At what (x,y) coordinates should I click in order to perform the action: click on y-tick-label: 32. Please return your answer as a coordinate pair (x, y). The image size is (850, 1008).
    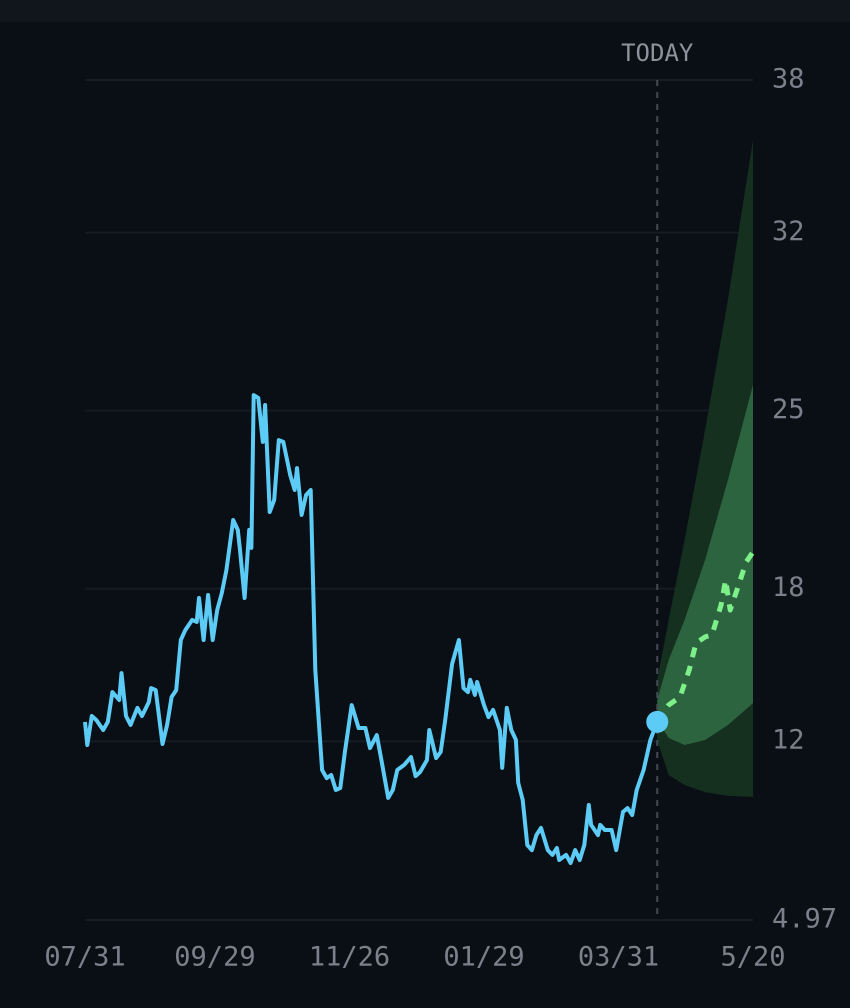
    Looking at the image, I should click on (788, 231).